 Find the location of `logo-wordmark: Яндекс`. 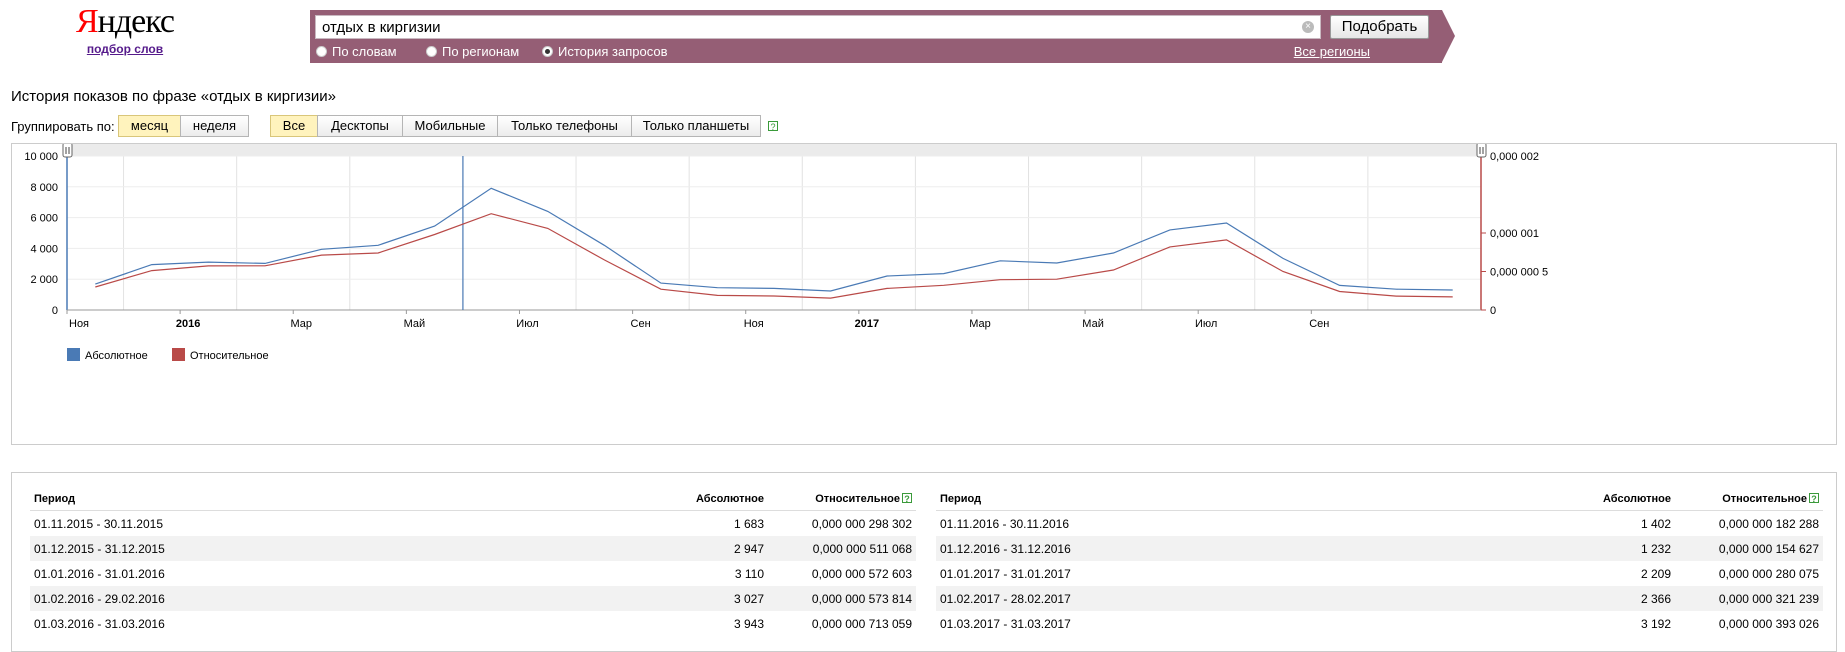

logo-wordmark: Яндекс is located at coordinates (125, 22).